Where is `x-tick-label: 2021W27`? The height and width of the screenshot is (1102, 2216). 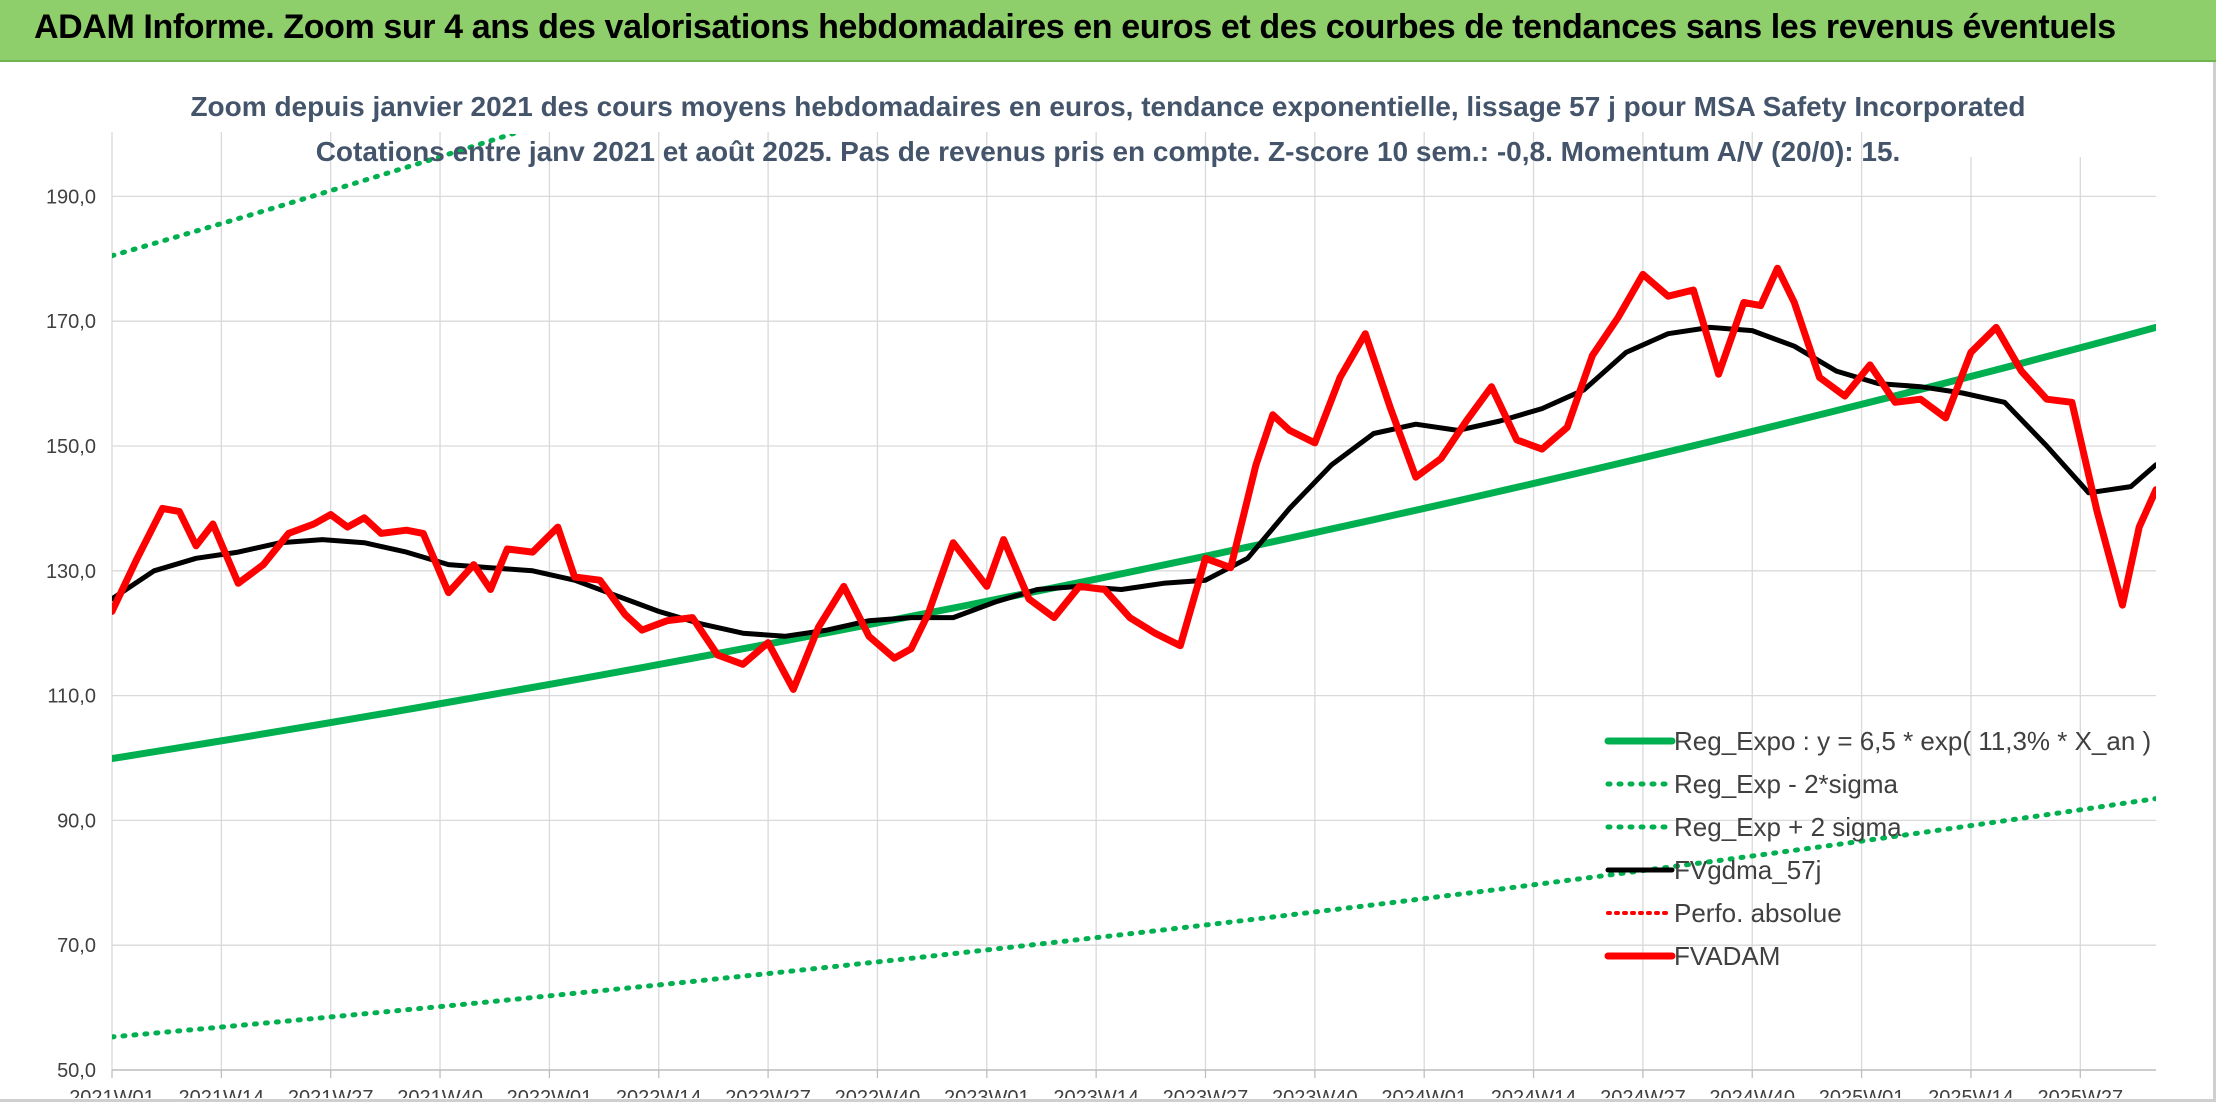 x-tick-label: 2021W27 is located at coordinates (331, 1092).